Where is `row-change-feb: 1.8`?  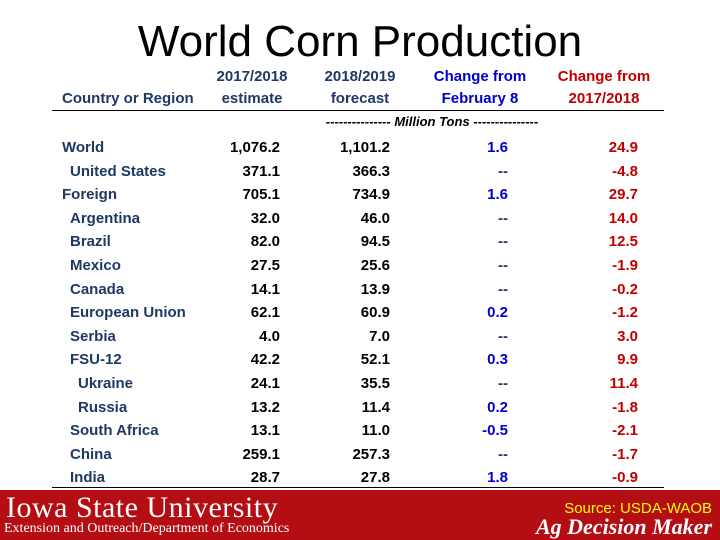
row-change-feb: 1.8 is located at coordinates (497, 478).